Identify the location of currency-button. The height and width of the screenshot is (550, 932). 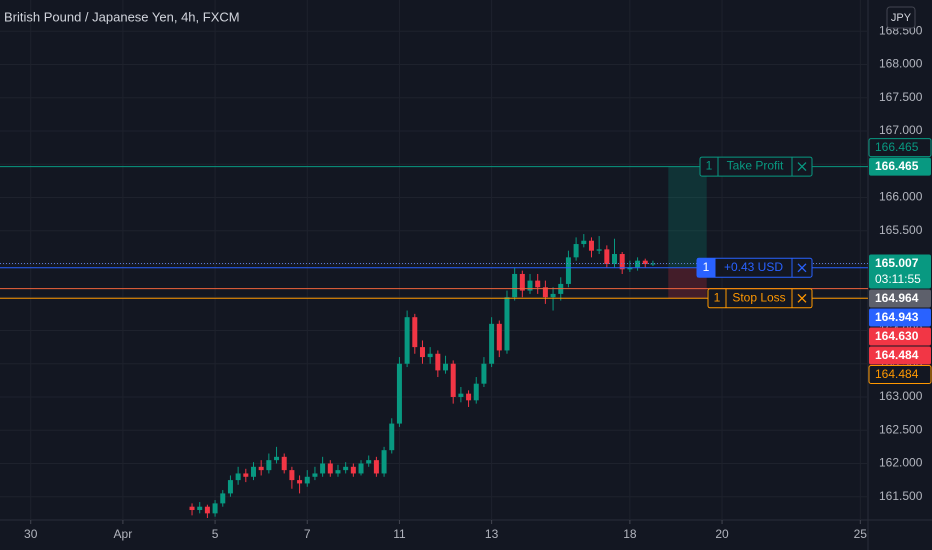
(901, 17).